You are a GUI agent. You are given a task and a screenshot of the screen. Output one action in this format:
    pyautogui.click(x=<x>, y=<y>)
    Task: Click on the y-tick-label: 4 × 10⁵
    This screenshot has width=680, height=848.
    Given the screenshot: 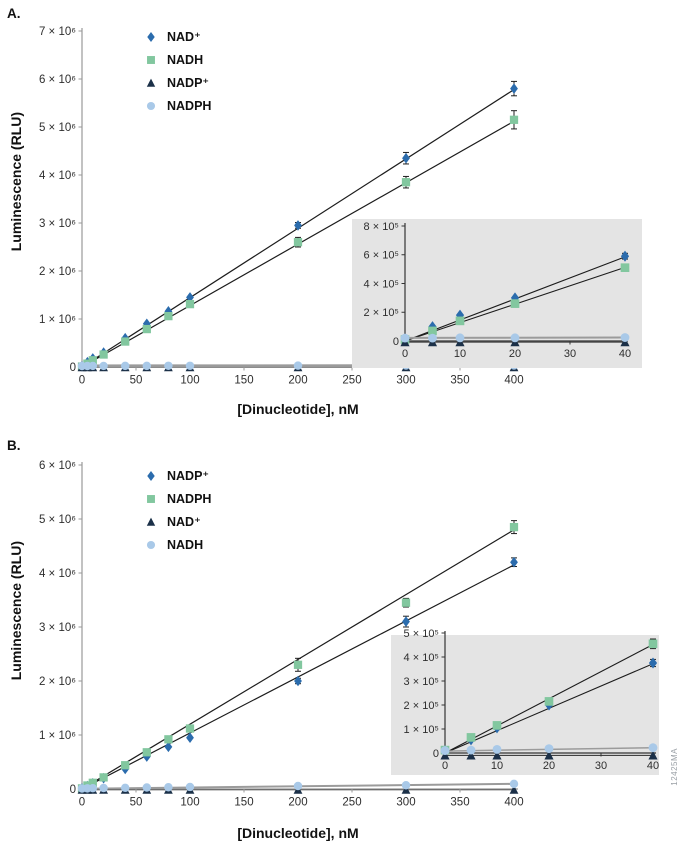 What is the action you would take?
    pyautogui.click(x=381, y=284)
    